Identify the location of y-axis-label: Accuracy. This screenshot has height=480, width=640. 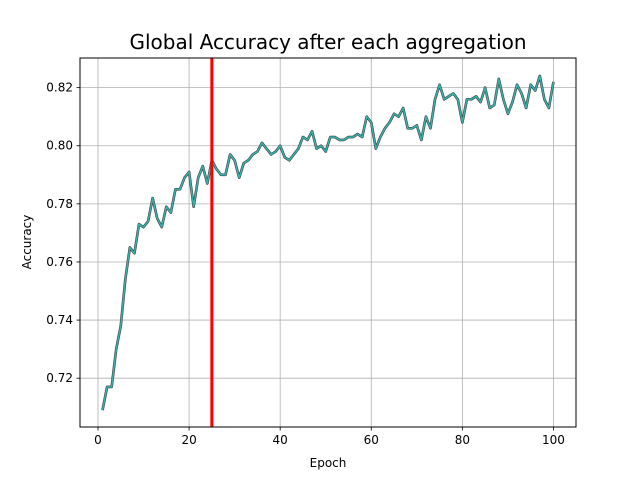
(27, 242).